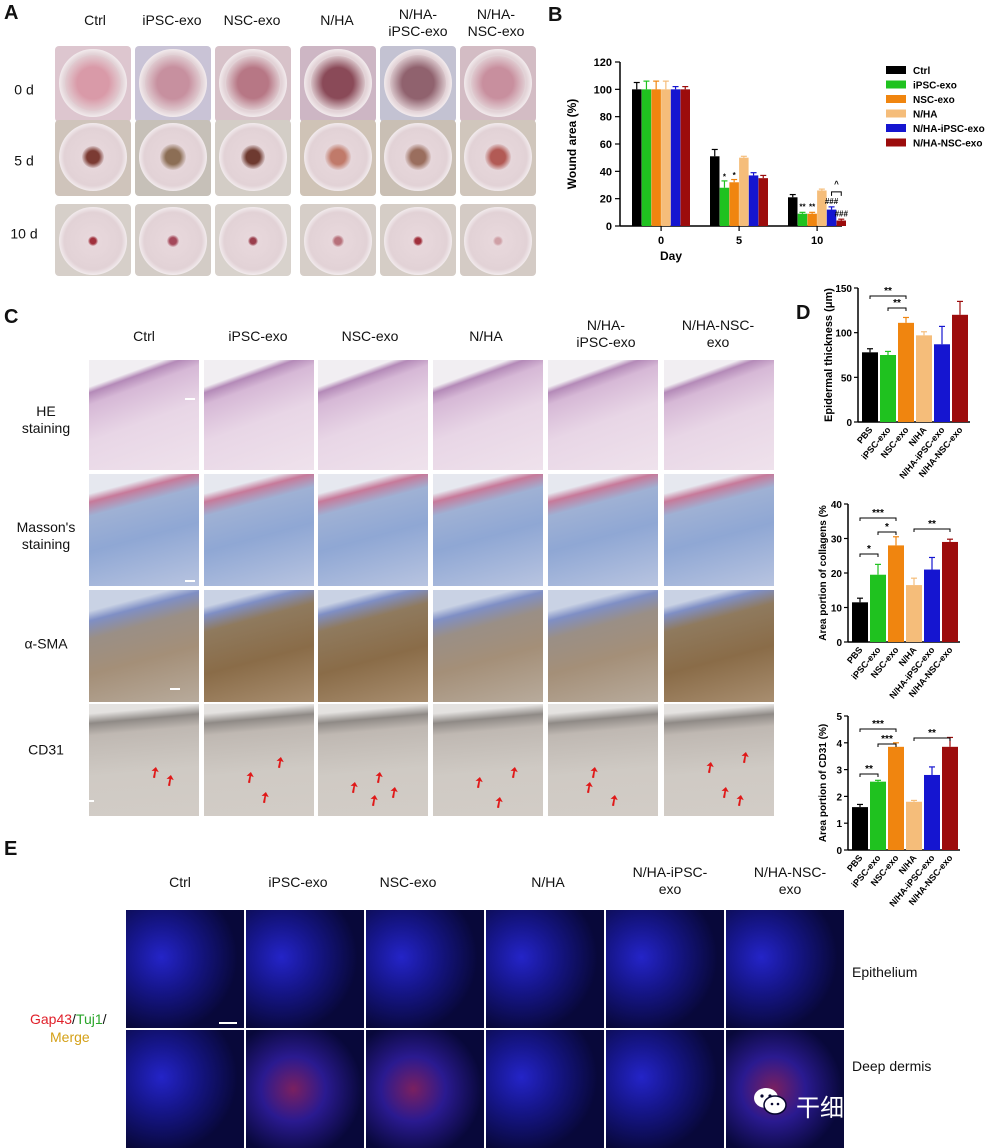 This screenshot has height=1148, width=1004. I want to click on panel-letter-a: A, so click(11, 13).